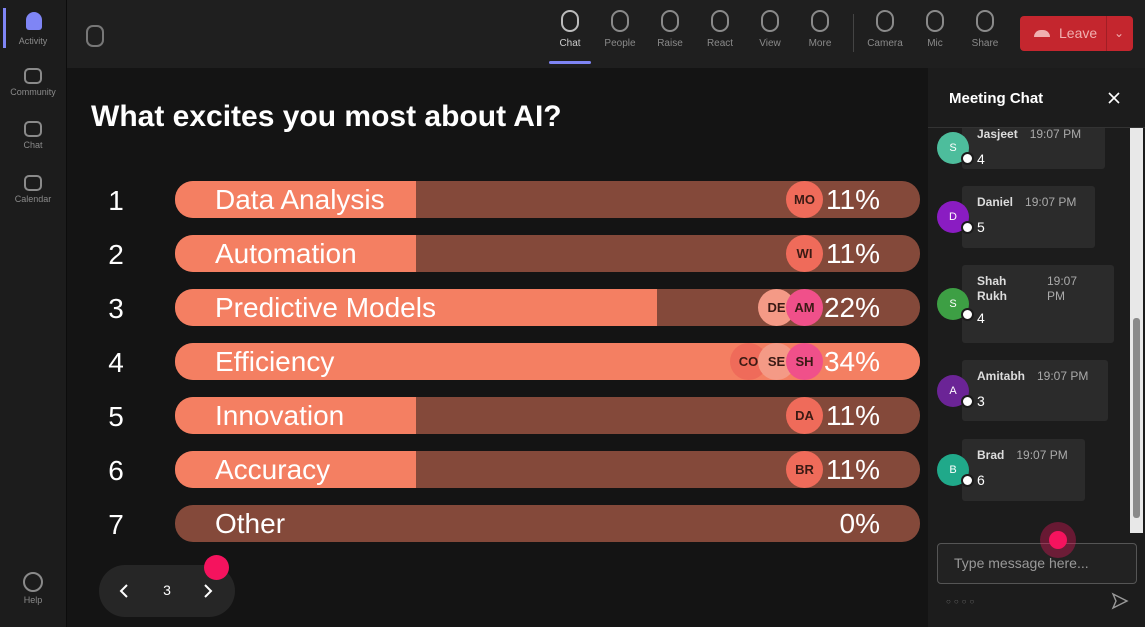 This screenshot has width=1145, height=627. What do you see at coordinates (547, 523) in the screenshot?
I see `option-bar: Other 0%` at bounding box center [547, 523].